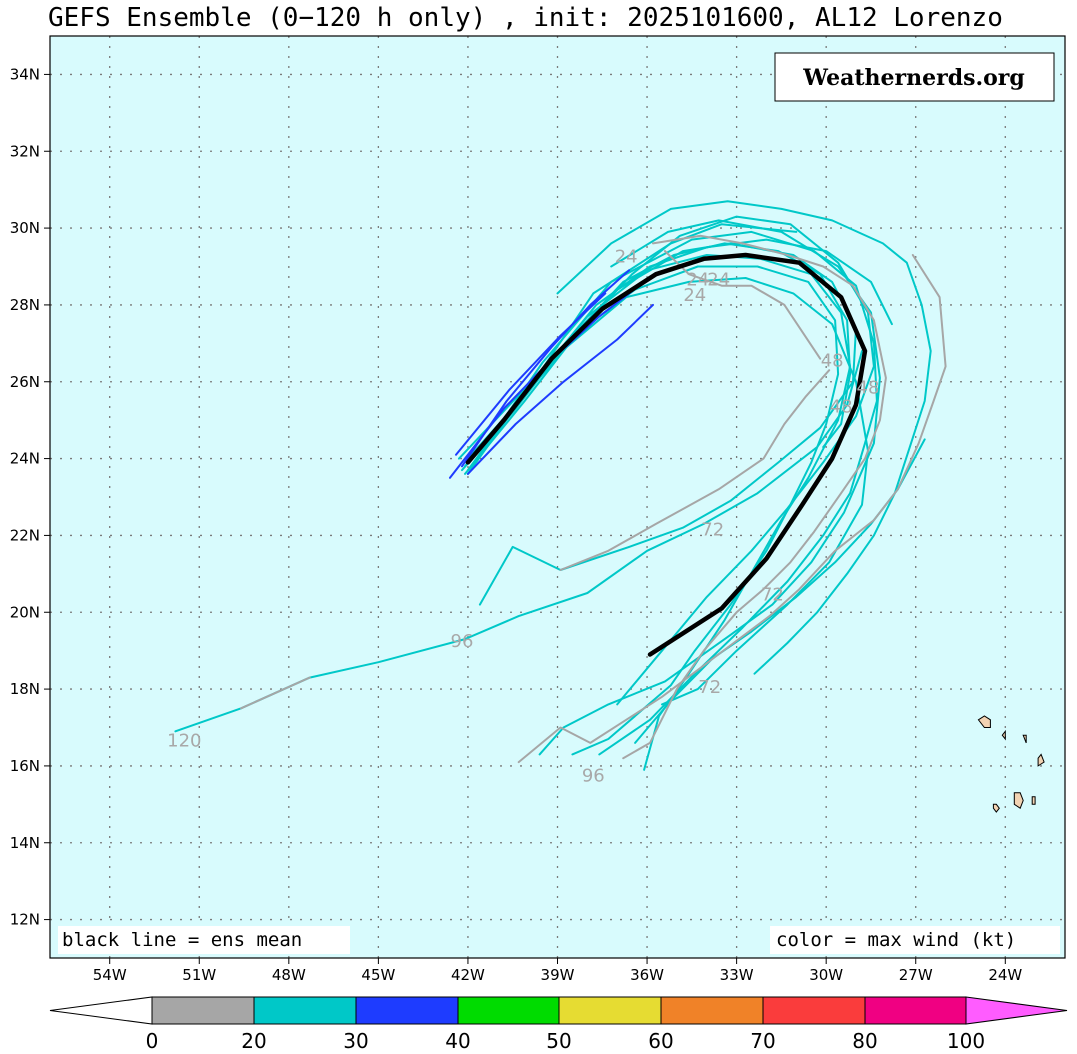  What do you see at coordinates (457, 1041) in the screenshot?
I see `colorbar-label: 40` at bounding box center [457, 1041].